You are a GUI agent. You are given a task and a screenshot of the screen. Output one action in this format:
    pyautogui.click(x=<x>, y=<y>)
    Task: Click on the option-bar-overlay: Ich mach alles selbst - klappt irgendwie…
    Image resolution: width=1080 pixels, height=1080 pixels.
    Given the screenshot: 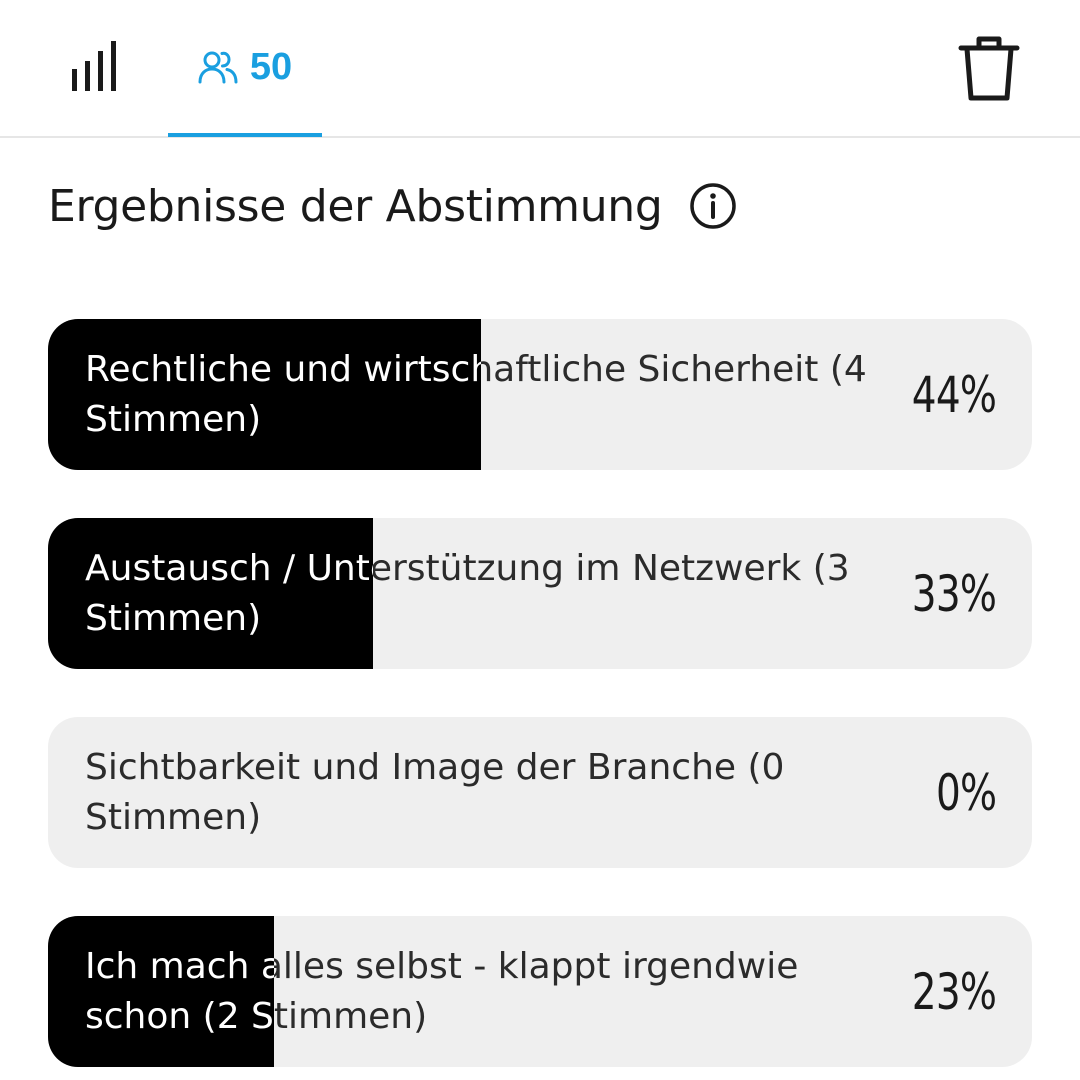 What is the action you would take?
    pyautogui.click(x=161, y=991)
    